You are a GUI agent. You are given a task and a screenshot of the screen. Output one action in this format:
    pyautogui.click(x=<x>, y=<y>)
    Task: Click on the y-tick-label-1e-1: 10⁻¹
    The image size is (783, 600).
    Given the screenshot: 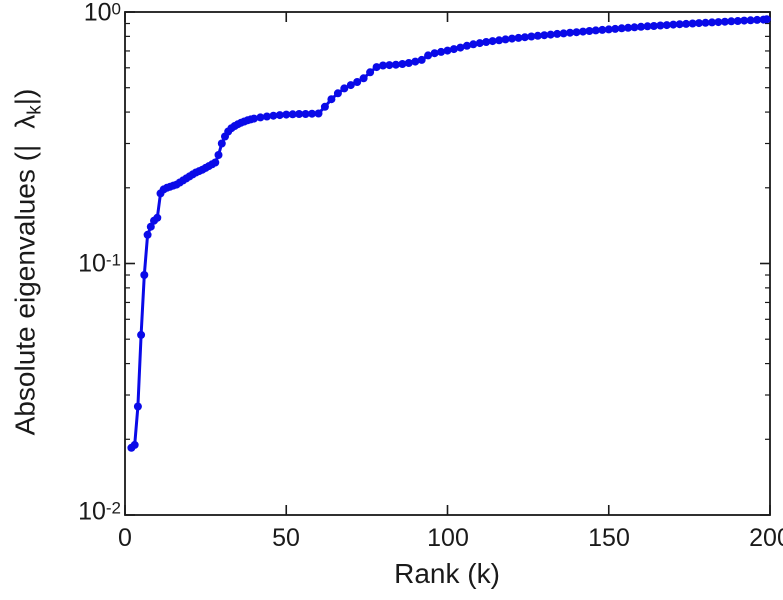 What is the action you would take?
    pyautogui.click(x=99, y=263)
    